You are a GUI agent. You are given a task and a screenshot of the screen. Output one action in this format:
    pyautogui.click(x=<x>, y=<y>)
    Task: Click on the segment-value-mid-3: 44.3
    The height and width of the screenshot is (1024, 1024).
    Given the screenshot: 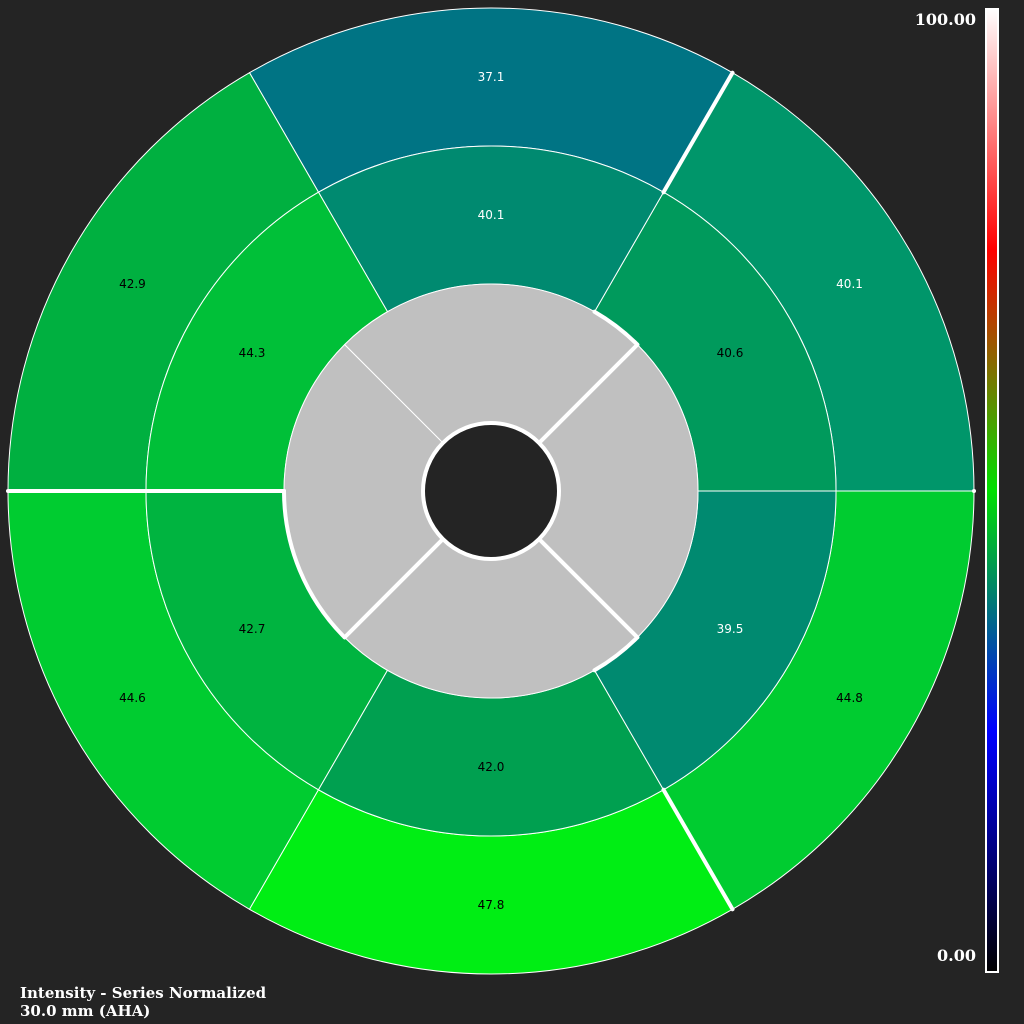 What is the action you would take?
    pyautogui.click(x=252, y=353)
    